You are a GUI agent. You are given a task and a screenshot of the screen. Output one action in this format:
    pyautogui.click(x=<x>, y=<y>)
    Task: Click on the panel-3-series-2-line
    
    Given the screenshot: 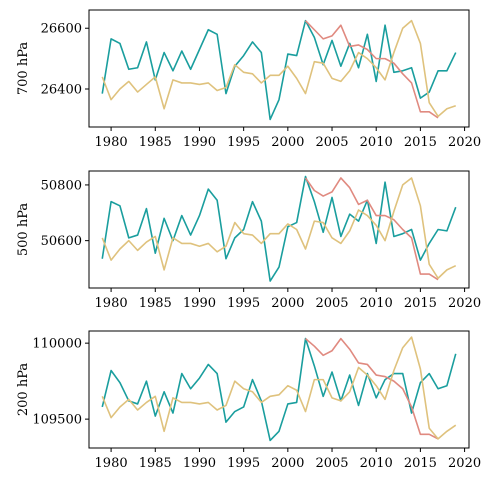 What is the action you would take?
    pyautogui.click(x=371, y=388)
    